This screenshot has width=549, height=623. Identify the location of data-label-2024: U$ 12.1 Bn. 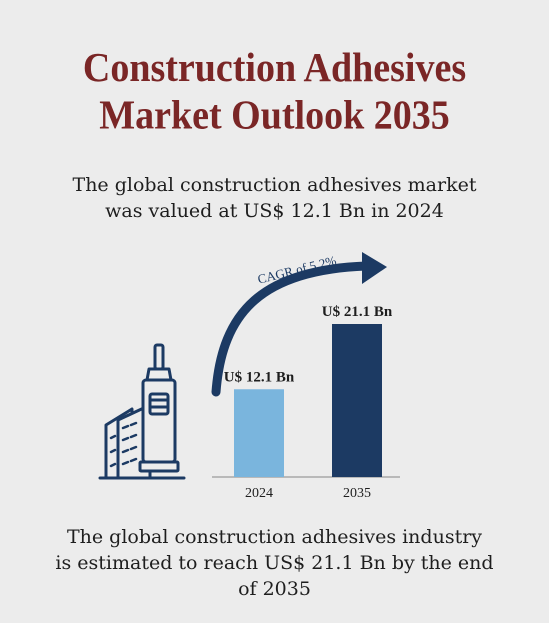
(259, 377).